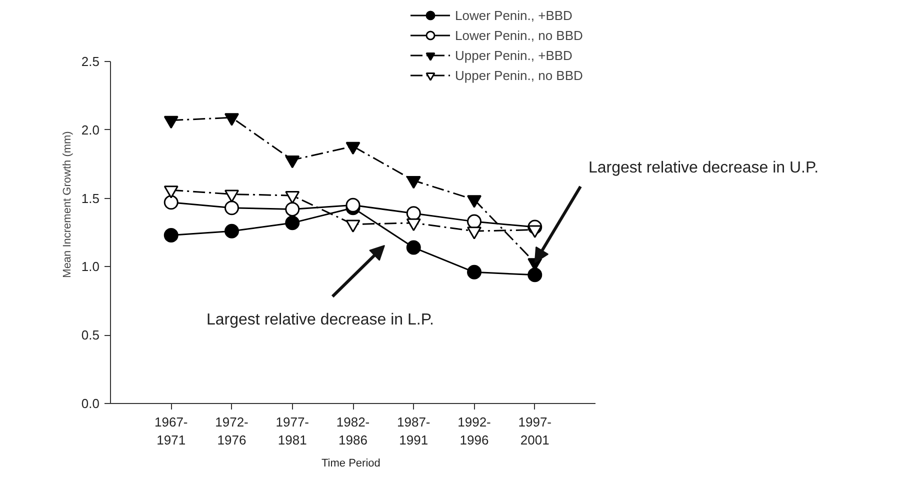 This screenshot has width=924, height=484. I want to click on y-tick-label: 1.5, so click(90, 198).